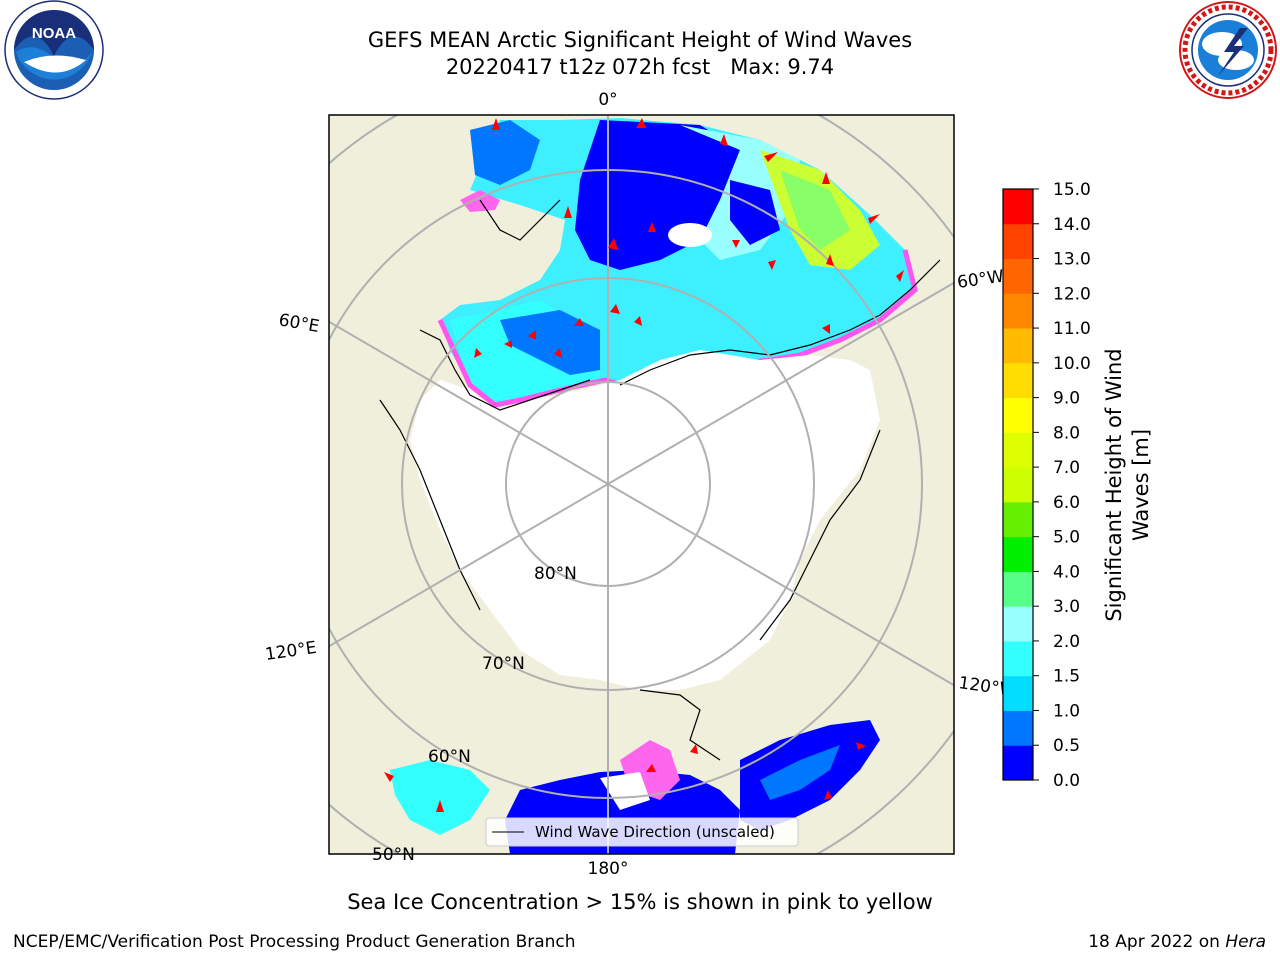 The image size is (1280, 960). What do you see at coordinates (677, 261) in the screenshot?
I see `atlantic-wave-field` at bounding box center [677, 261].